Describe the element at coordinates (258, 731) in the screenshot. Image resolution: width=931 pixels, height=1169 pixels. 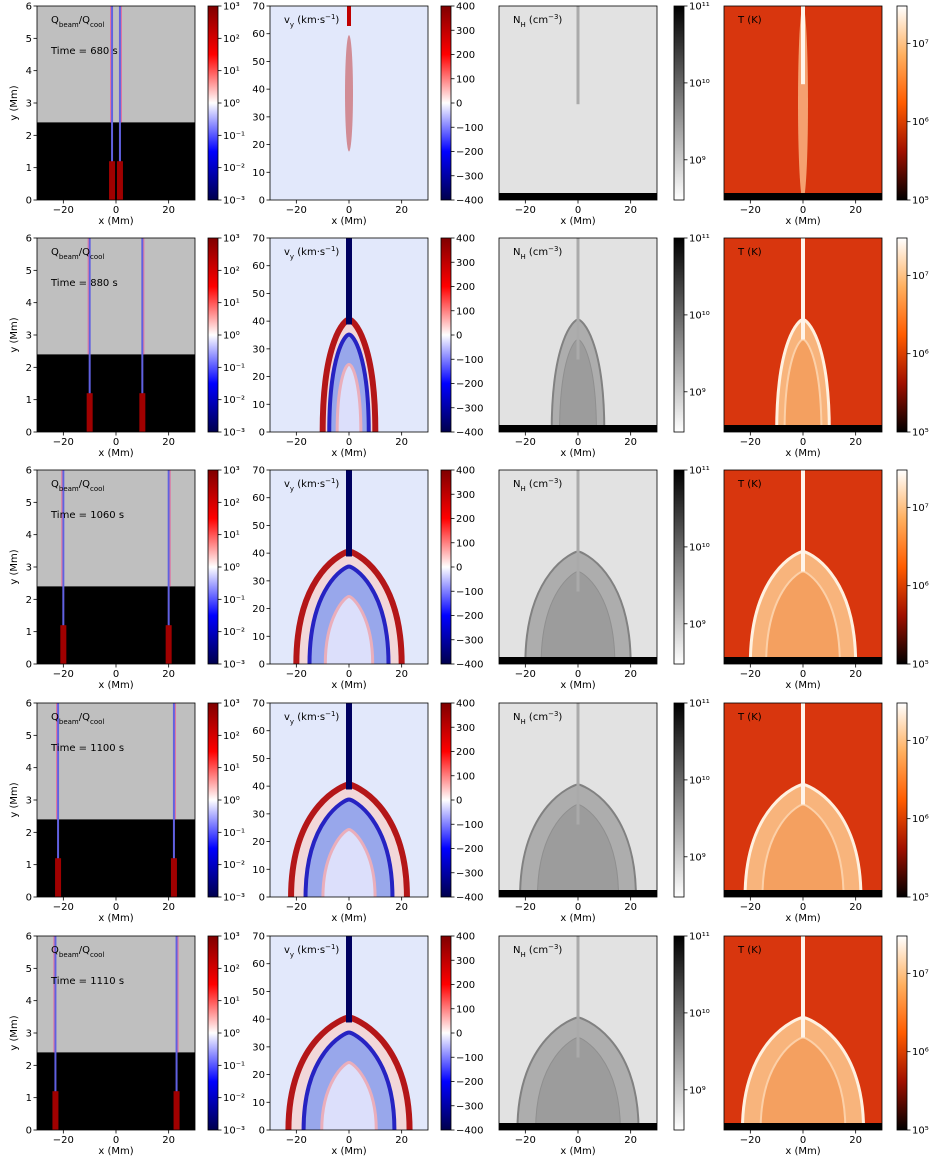
I see `y-tick-label: 60` at that location.